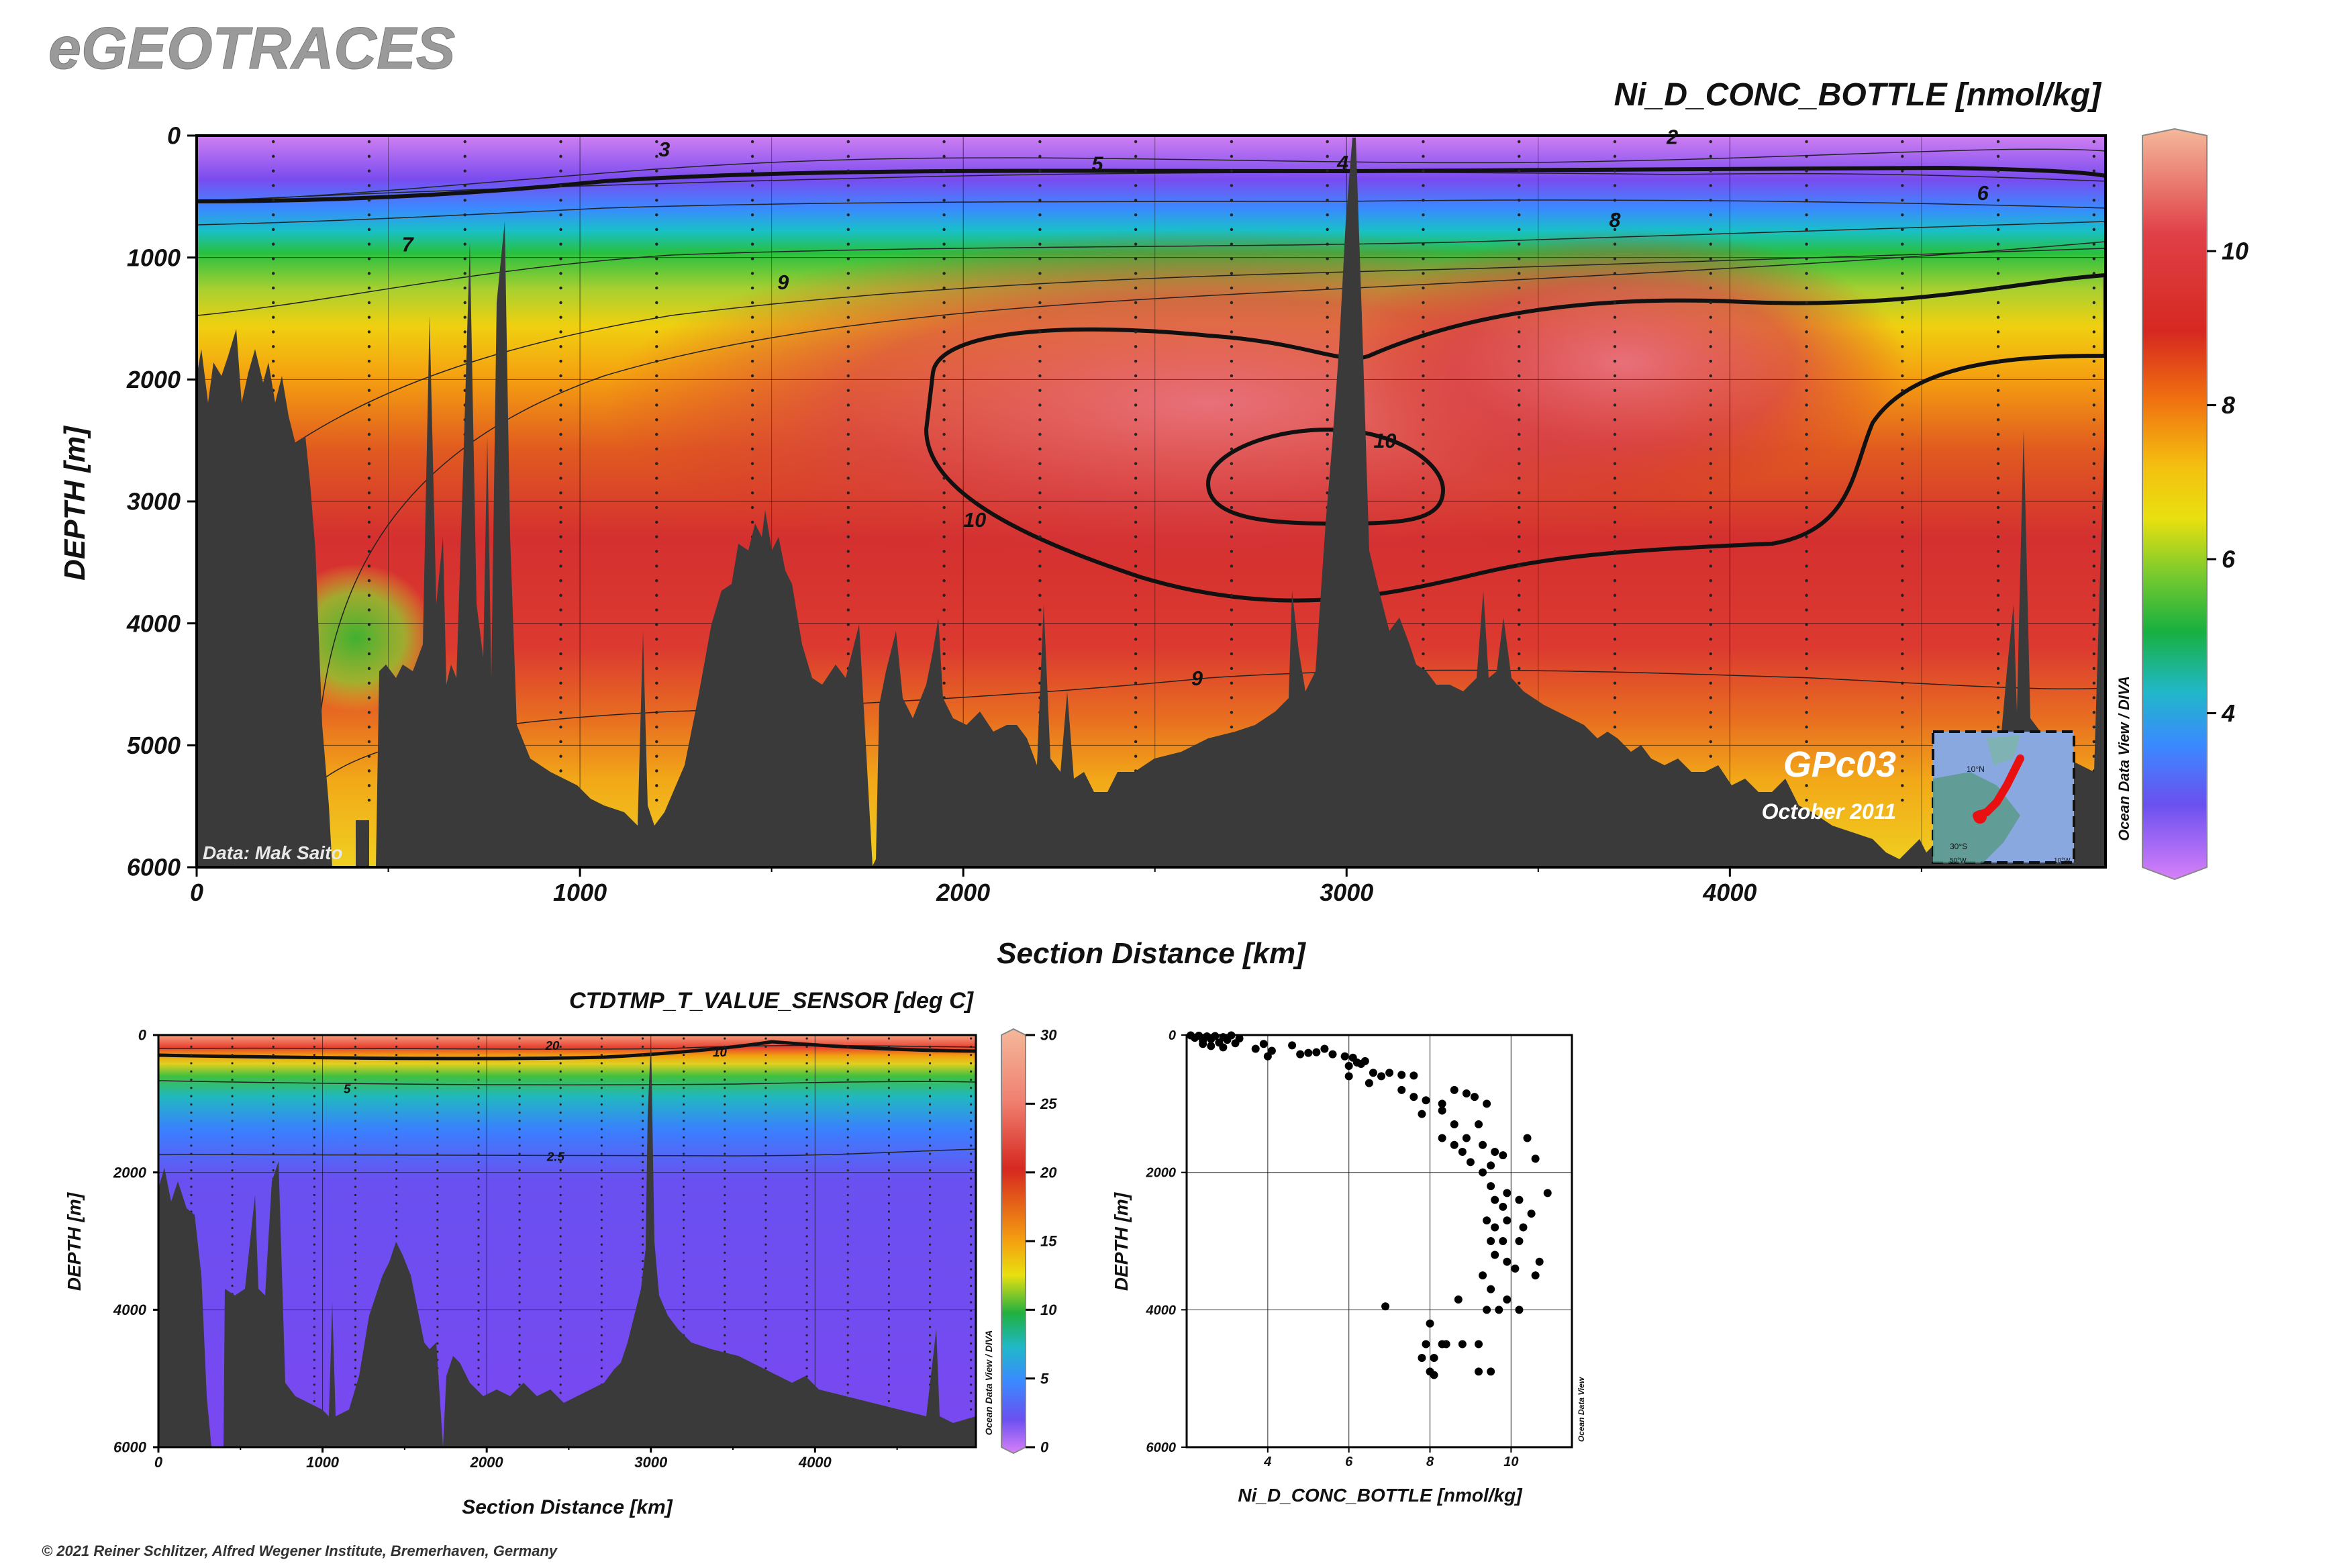  I want to click on colorbar-tick-label: 10, so click(1048, 1310).